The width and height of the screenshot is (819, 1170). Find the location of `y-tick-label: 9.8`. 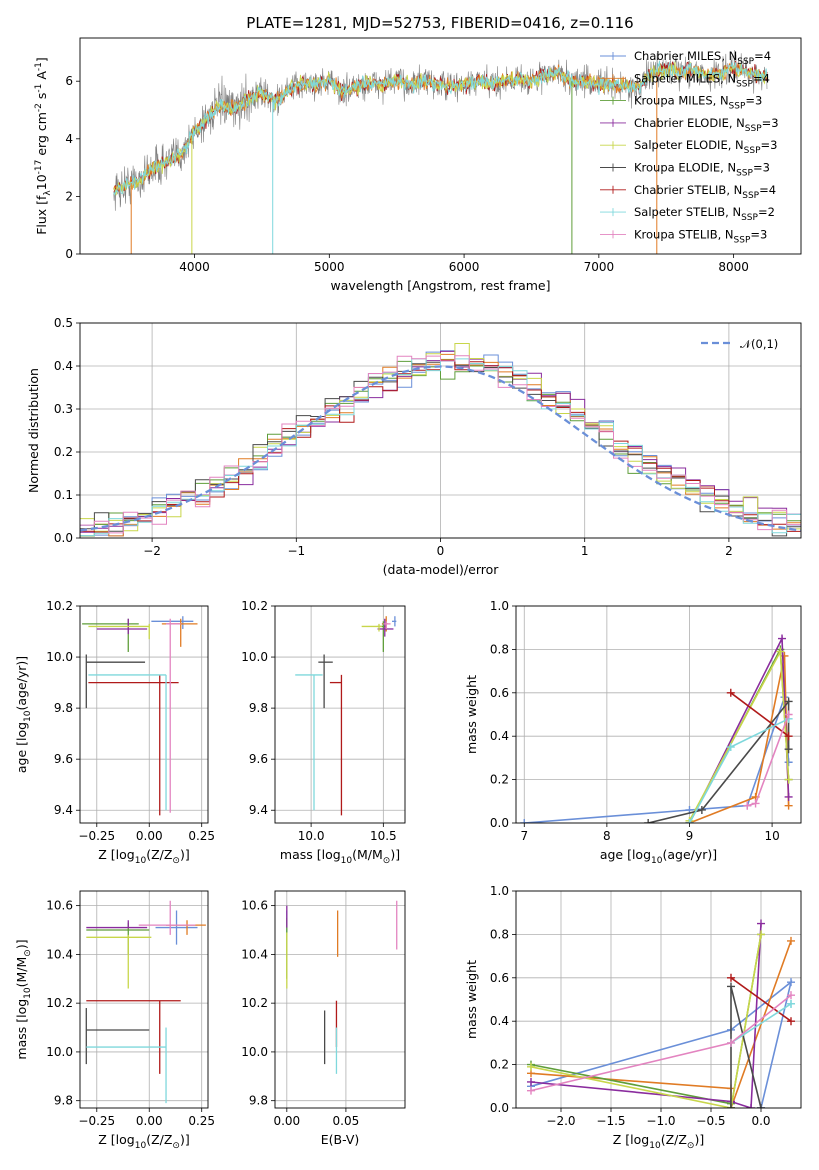

y-tick-label: 9.8 is located at coordinates (258, 708).